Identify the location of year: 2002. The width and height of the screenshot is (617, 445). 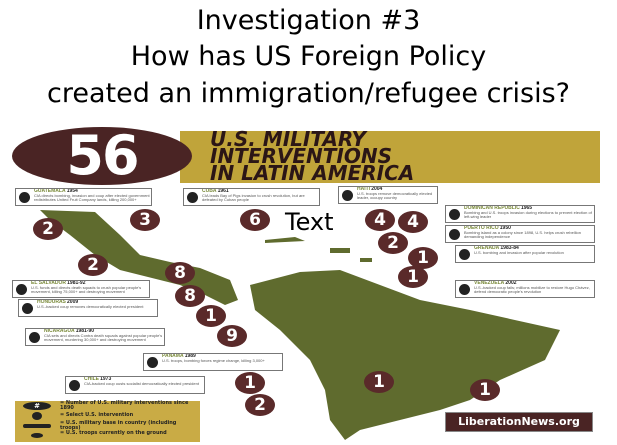
(511, 283).